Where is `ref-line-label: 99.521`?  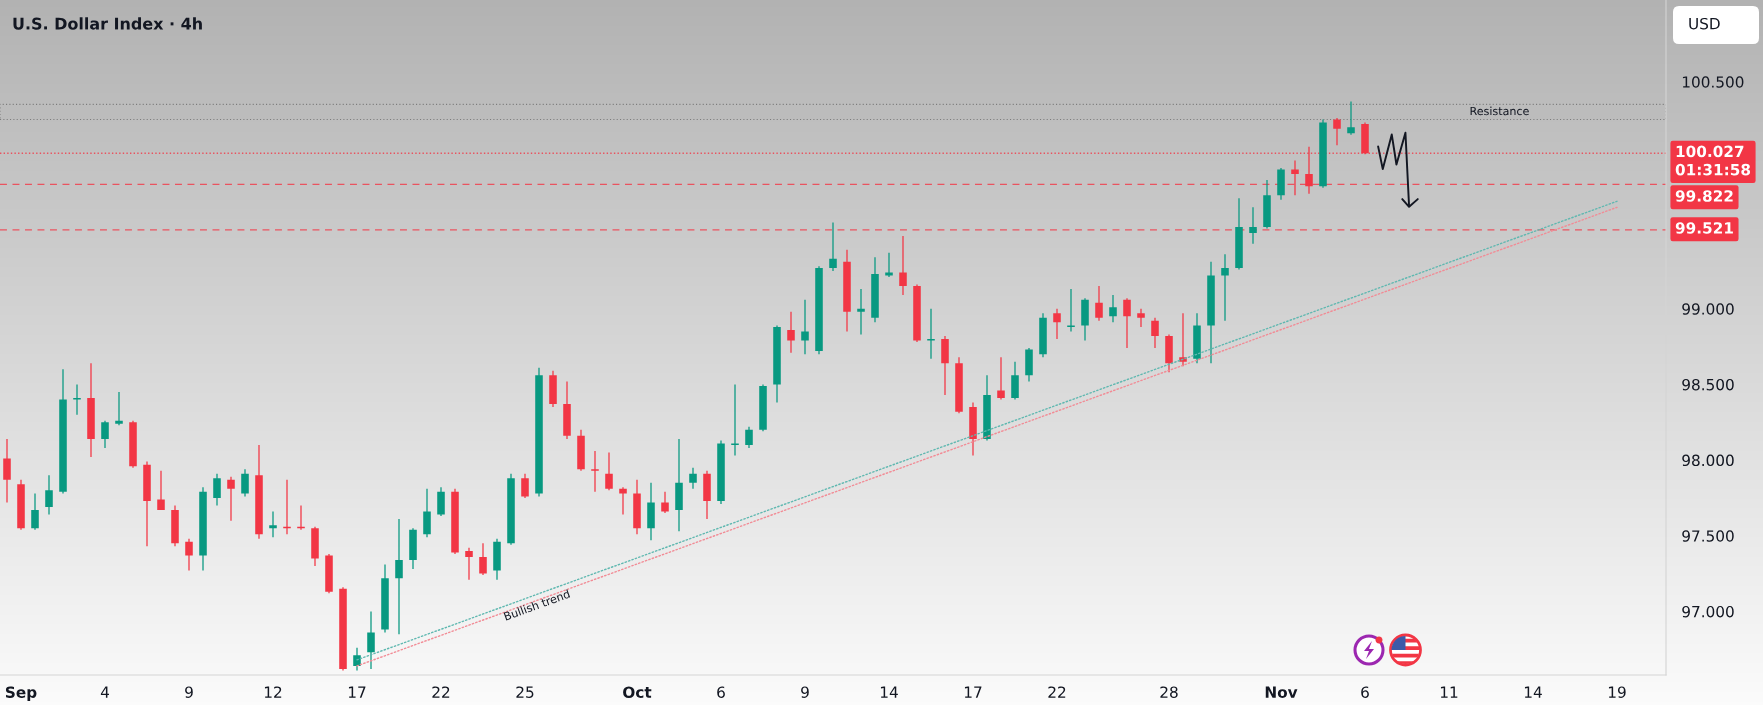 ref-line-label: 99.521 is located at coordinates (1704, 228).